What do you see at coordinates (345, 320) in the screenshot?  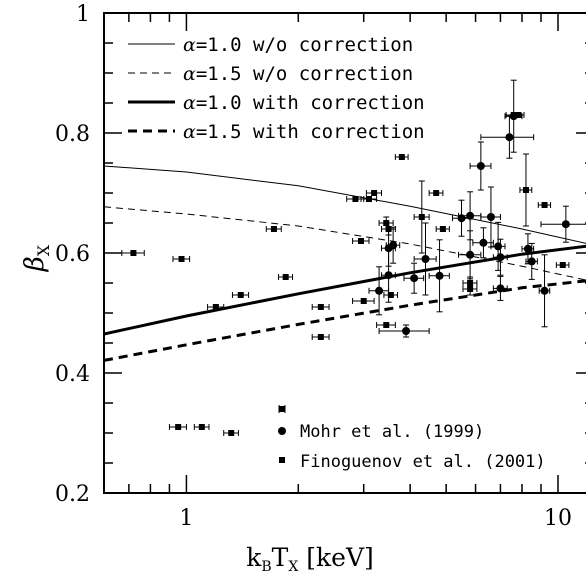 I see `curve-thick-dashed` at bounding box center [345, 320].